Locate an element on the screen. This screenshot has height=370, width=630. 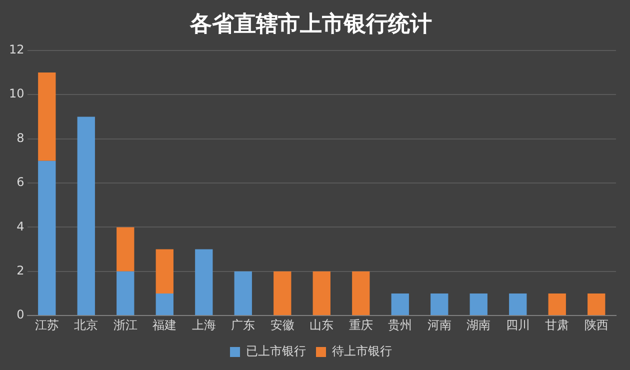
legend-label: 已上市银行 is located at coordinates (276, 351).